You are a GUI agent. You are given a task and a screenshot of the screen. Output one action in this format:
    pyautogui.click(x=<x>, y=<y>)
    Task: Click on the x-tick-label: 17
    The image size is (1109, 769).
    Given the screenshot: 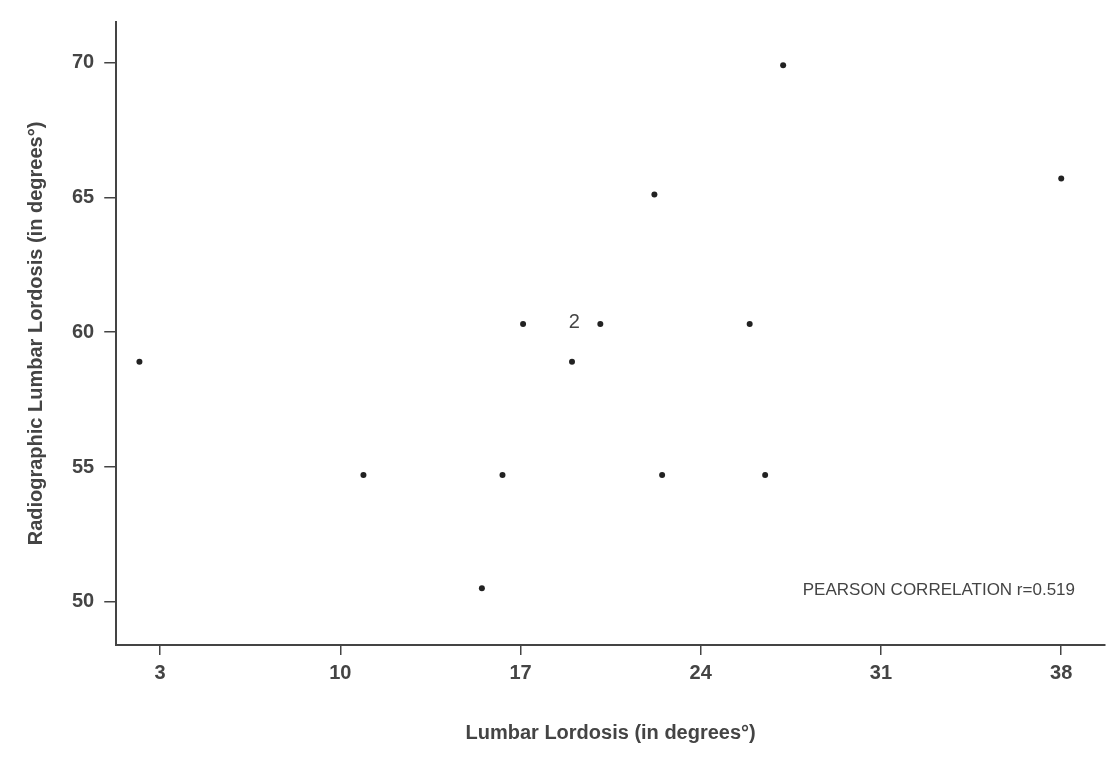 What is the action you would take?
    pyautogui.click(x=520, y=671)
    